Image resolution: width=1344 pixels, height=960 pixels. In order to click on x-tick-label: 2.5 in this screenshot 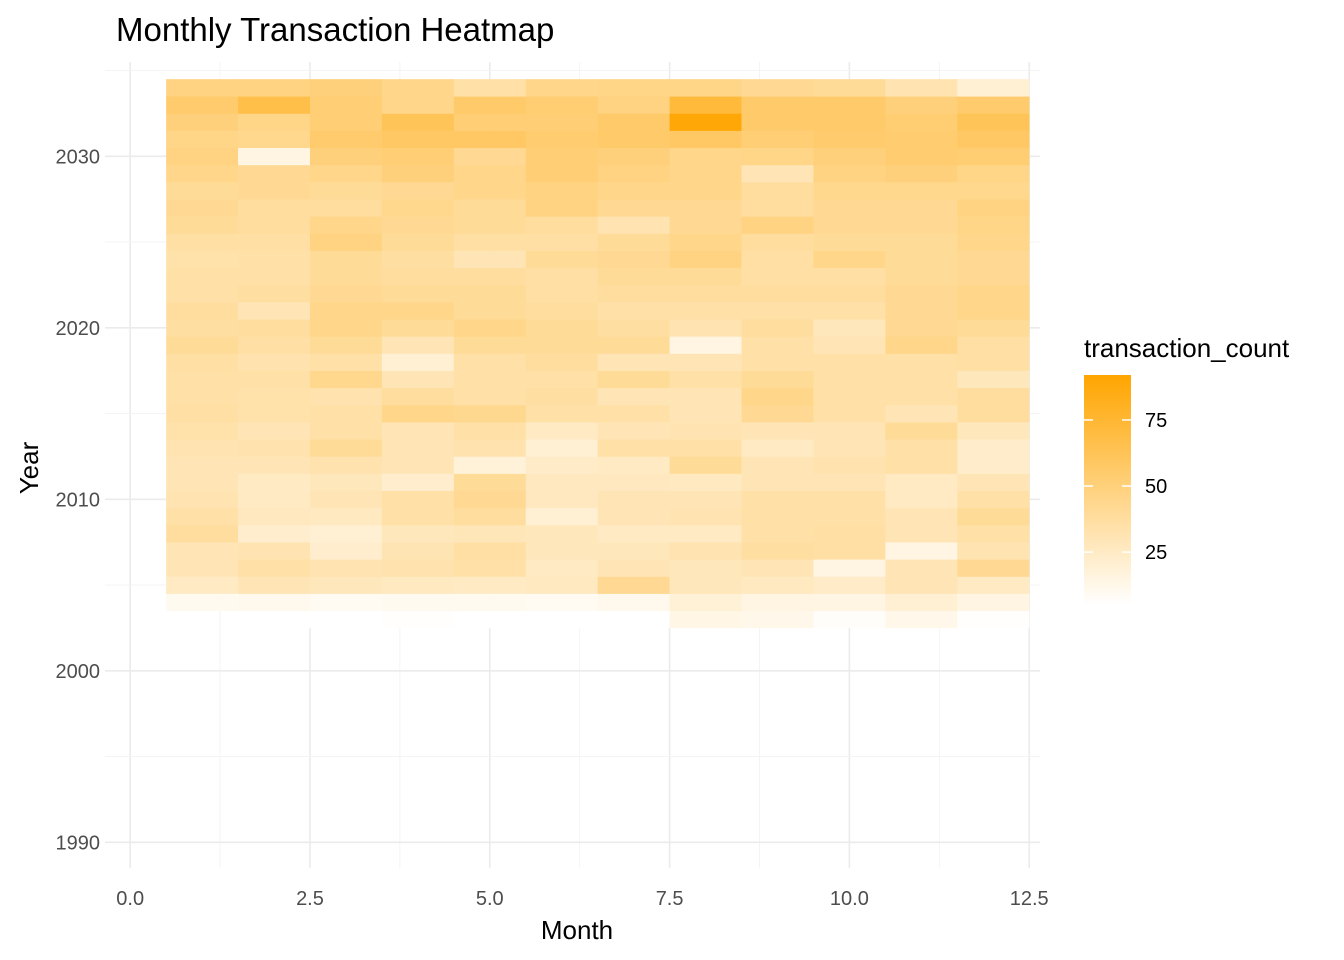, I will do `click(310, 899)`.